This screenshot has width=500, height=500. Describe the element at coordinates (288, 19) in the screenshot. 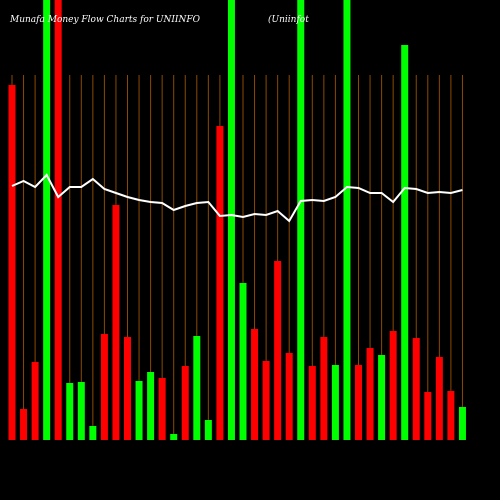

I see `chart-subtitle: (Uniinfot` at that location.